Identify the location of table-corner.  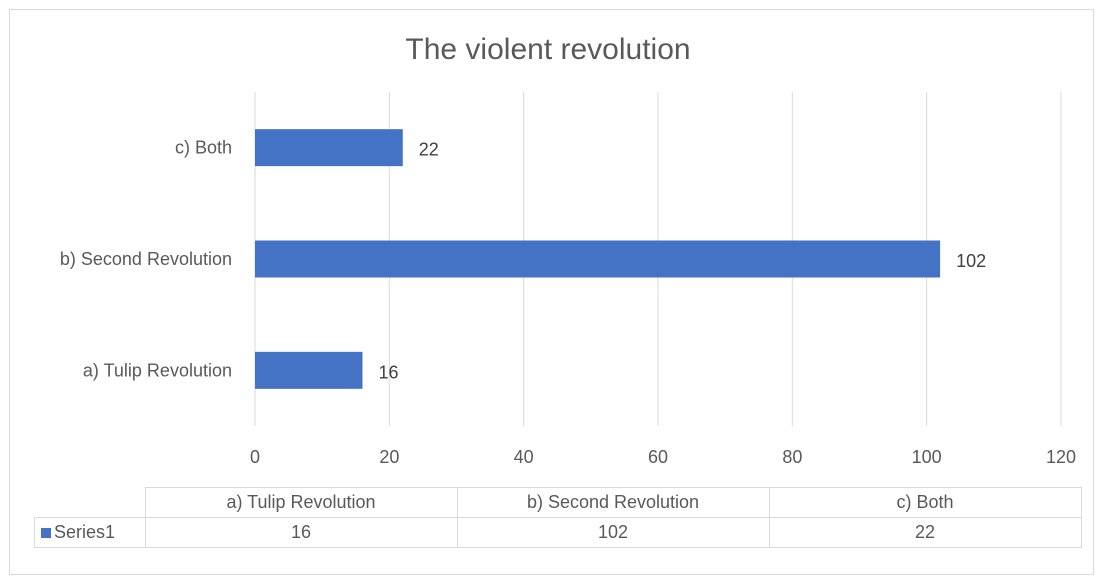
(90, 502).